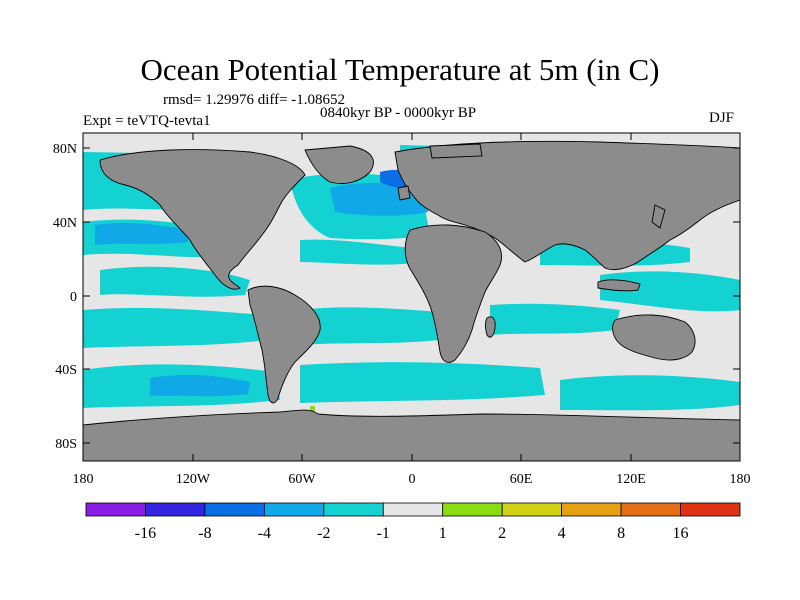 This screenshot has width=800, height=600. What do you see at coordinates (323, 533) in the screenshot?
I see `colorbar-label: -2` at bounding box center [323, 533].